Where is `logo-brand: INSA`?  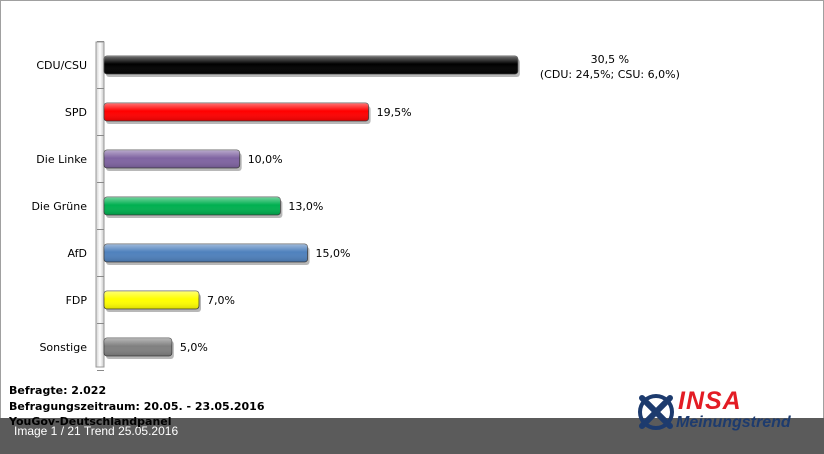 logo-brand: INSA is located at coordinates (710, 401).